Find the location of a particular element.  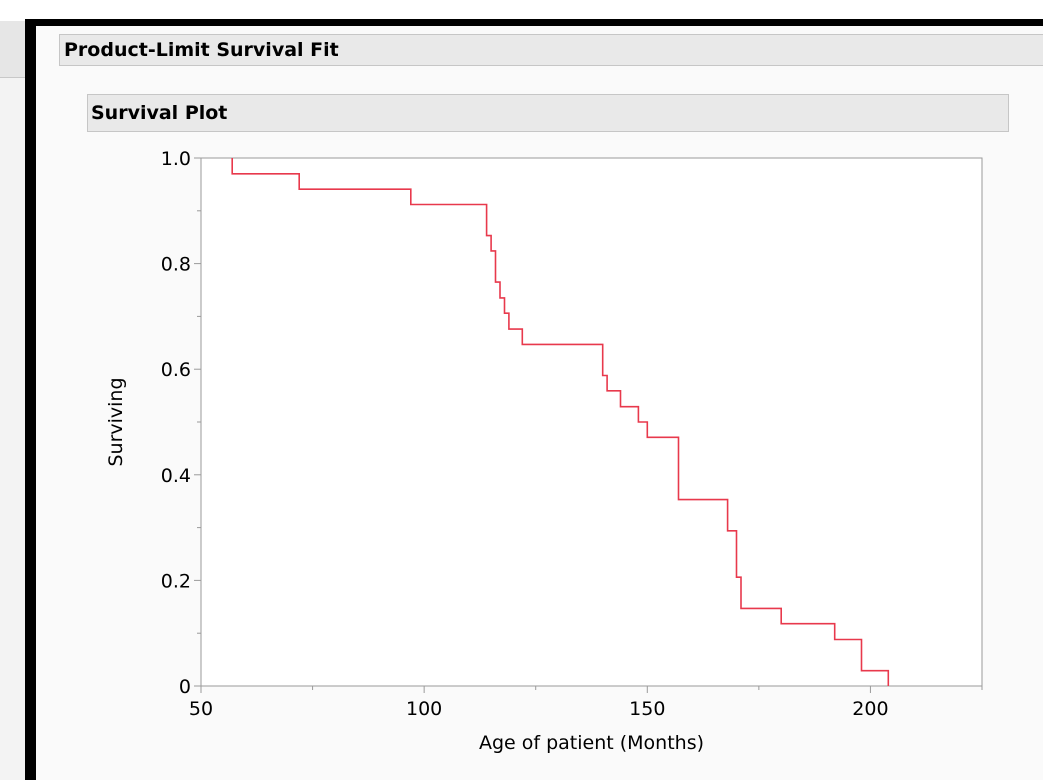

frame-border-left is located at coordinates (30, 400).